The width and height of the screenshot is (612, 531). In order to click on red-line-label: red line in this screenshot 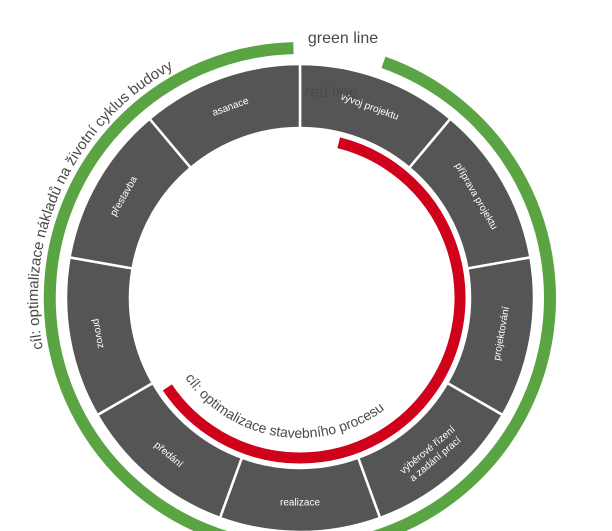, I will do `click(331, 92)`.